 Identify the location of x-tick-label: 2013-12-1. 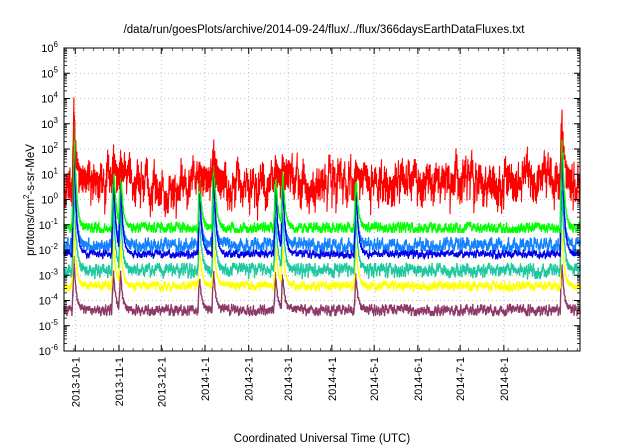
(162, 382).